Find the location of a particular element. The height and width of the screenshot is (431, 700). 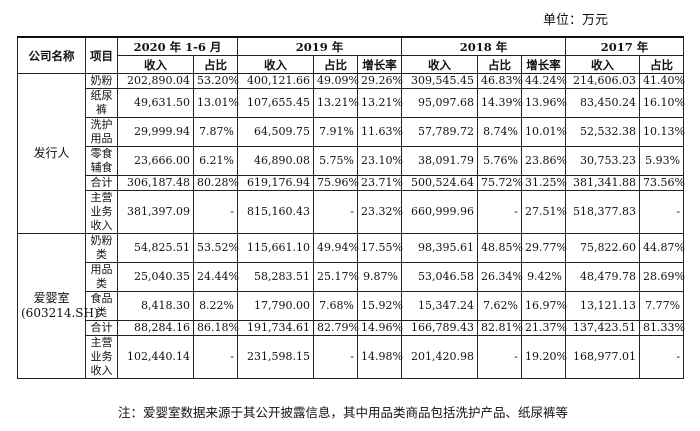

value-cell: 15.92% is located at coordinates (380, 306).